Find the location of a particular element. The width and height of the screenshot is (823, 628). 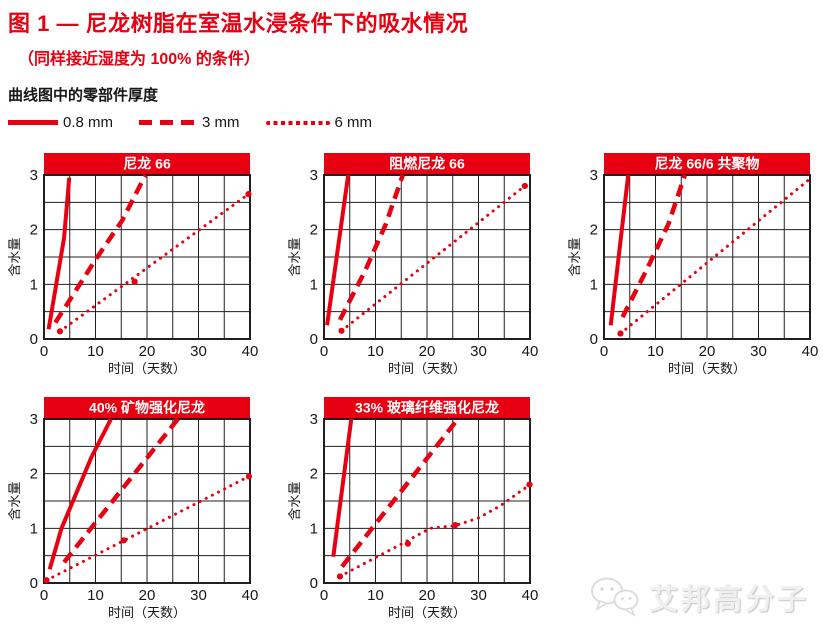

legend-item-dashed: 3 mm is located at coordinates (189, 122).